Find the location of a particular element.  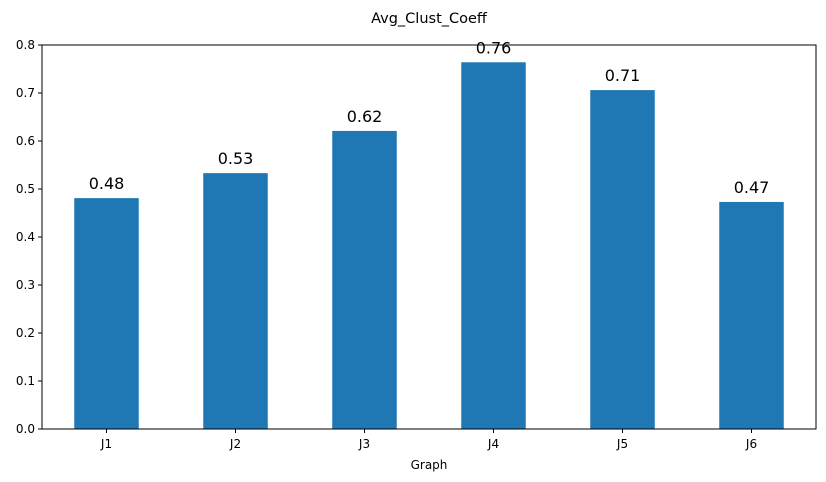

x-tick-label-J5: J5 is located at coordinates (622, 444).